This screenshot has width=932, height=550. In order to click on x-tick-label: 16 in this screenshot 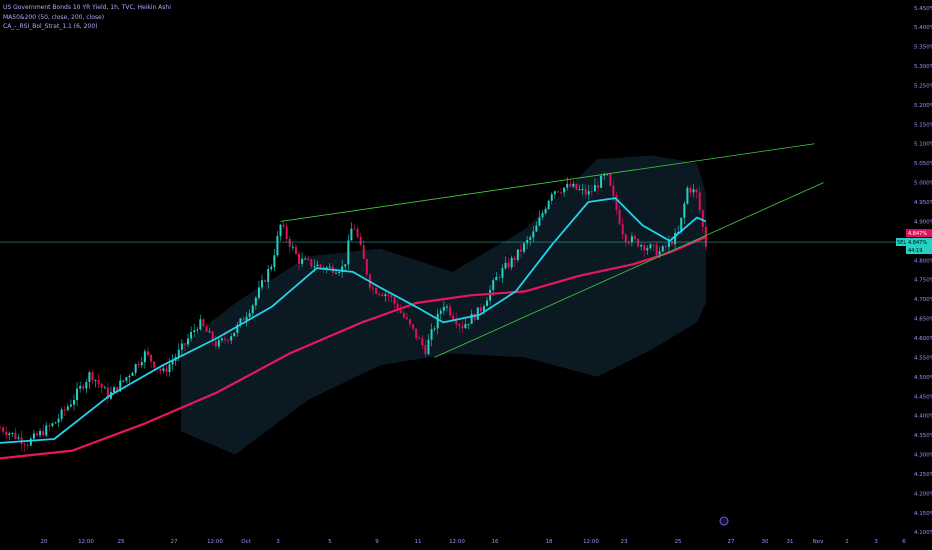, I will do `click(495, 542)`.